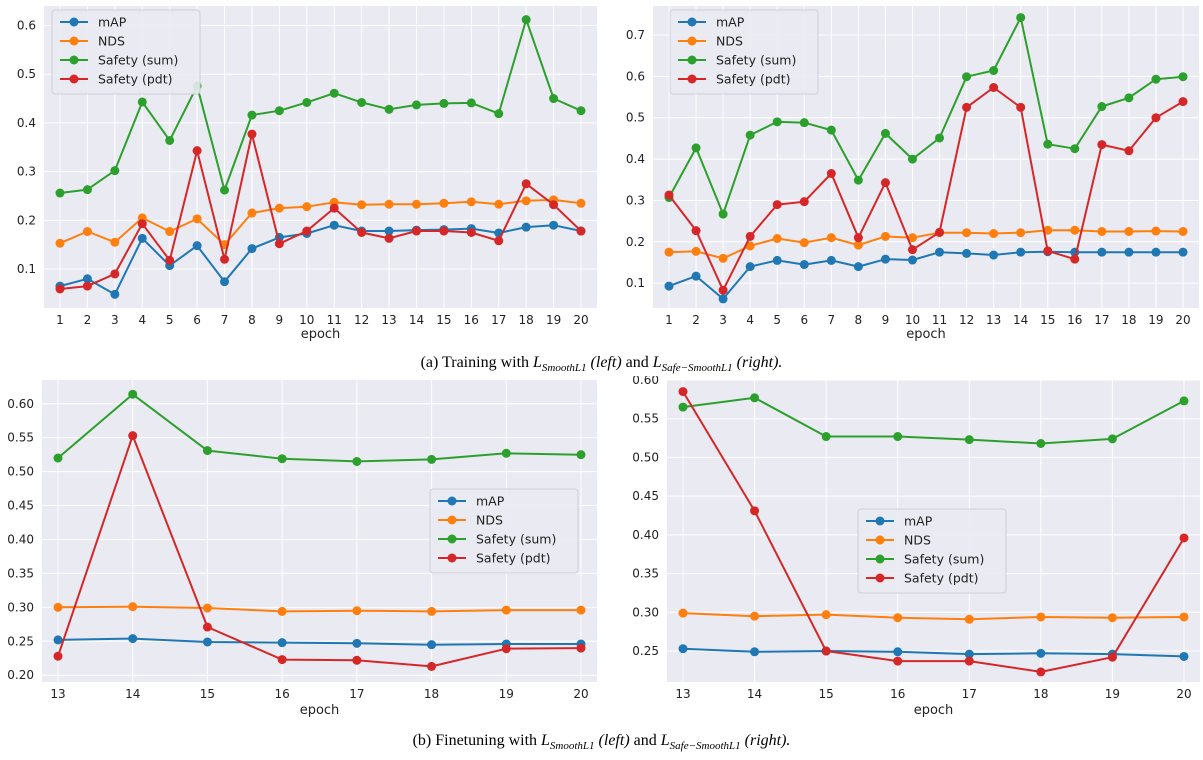  Describe the element at coordinates (826, 694) in the screenshot. I see `x-tick-label: 15` at that location.